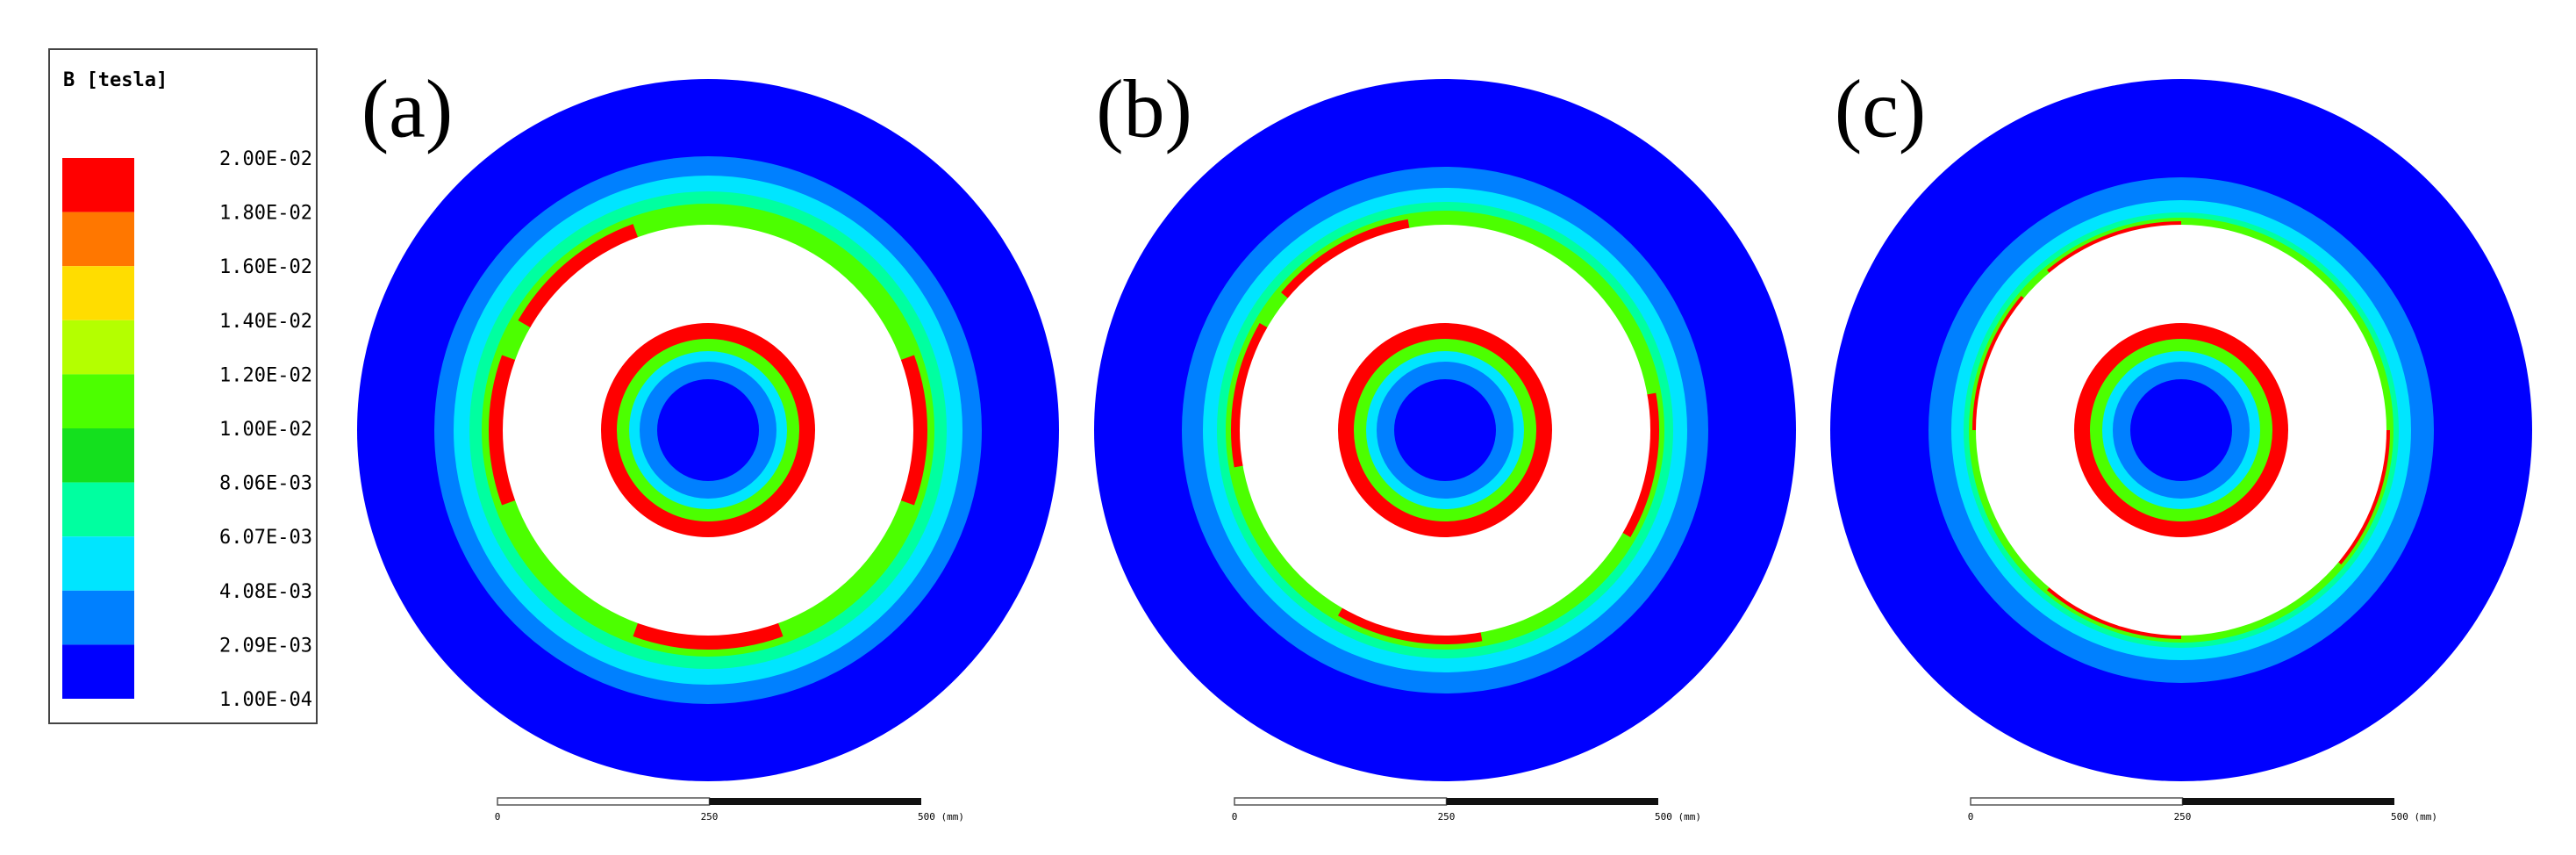  Describe the element at coordinates (265, 159) in the screenshot. I see `legend-label: 2.00E-02` at that location.